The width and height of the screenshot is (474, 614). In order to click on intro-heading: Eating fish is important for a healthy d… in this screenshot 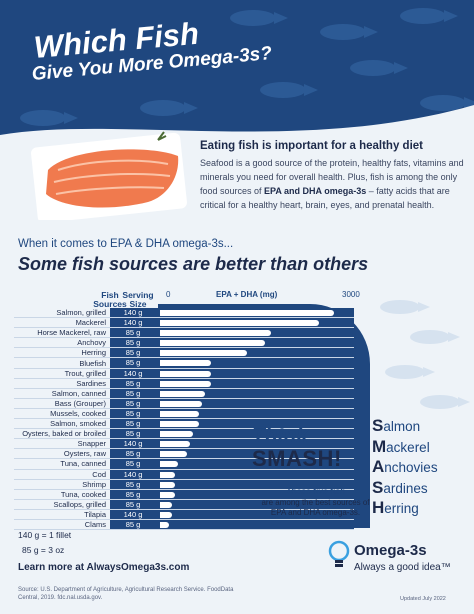, I will do `click(311, 146)`.